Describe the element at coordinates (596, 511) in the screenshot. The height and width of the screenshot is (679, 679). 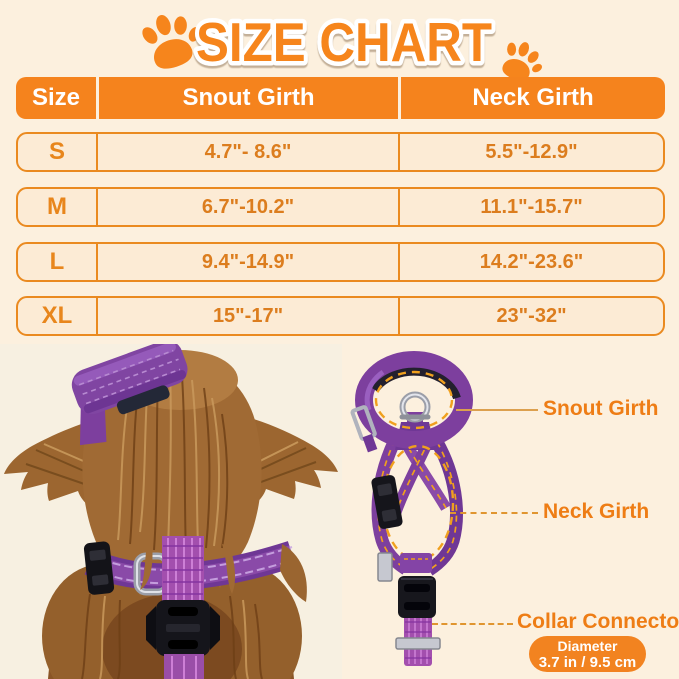
I see `neck-girth-label: Neck Girth` at that location.